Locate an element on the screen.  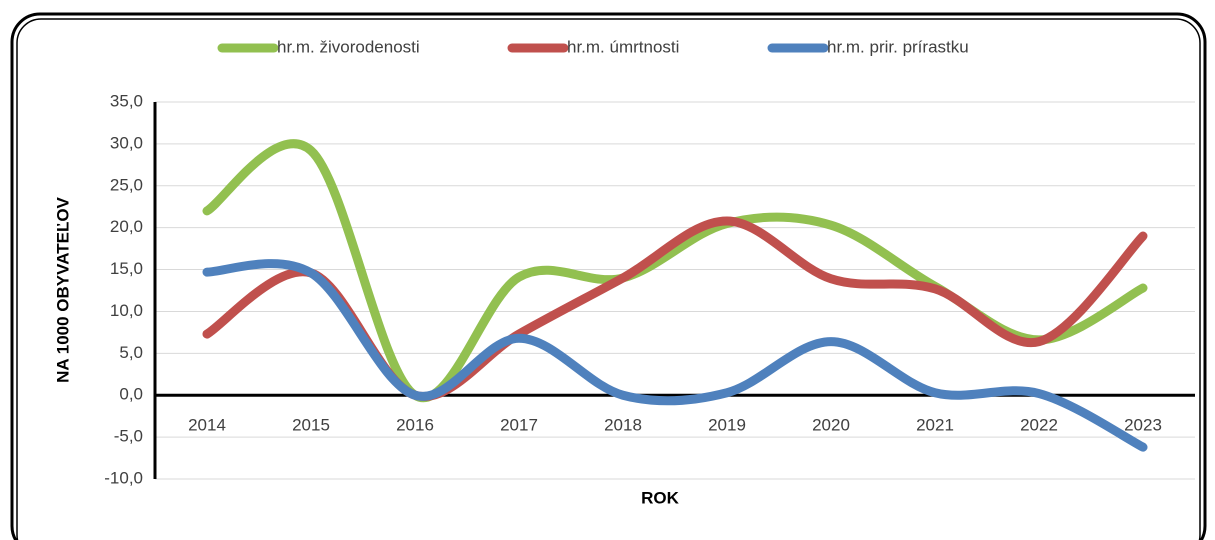
legend-label: hr.m. prir. prírastku is located at coordinates (898, 46).